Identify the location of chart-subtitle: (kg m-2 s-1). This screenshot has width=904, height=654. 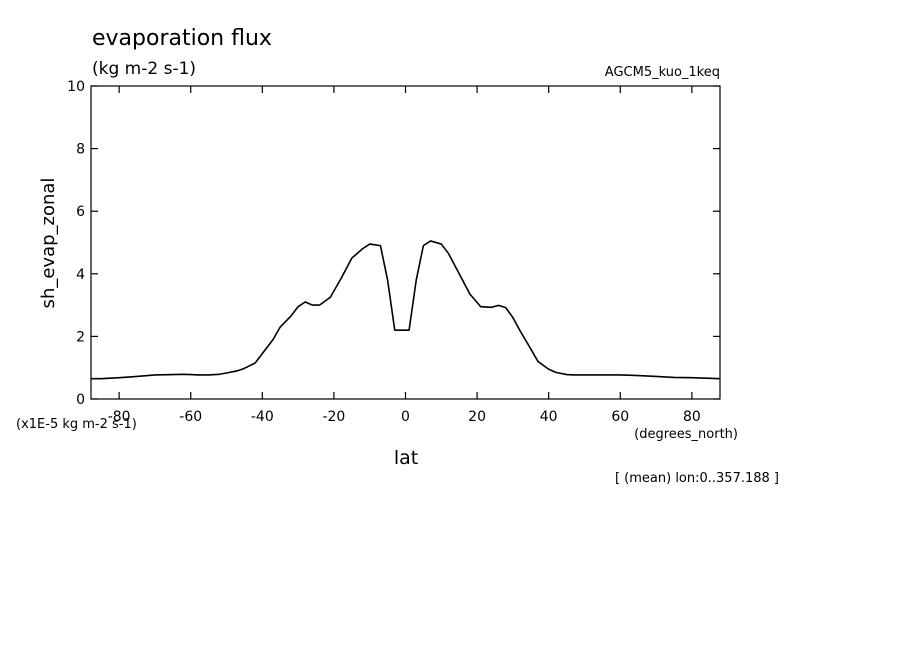
(144, 69).